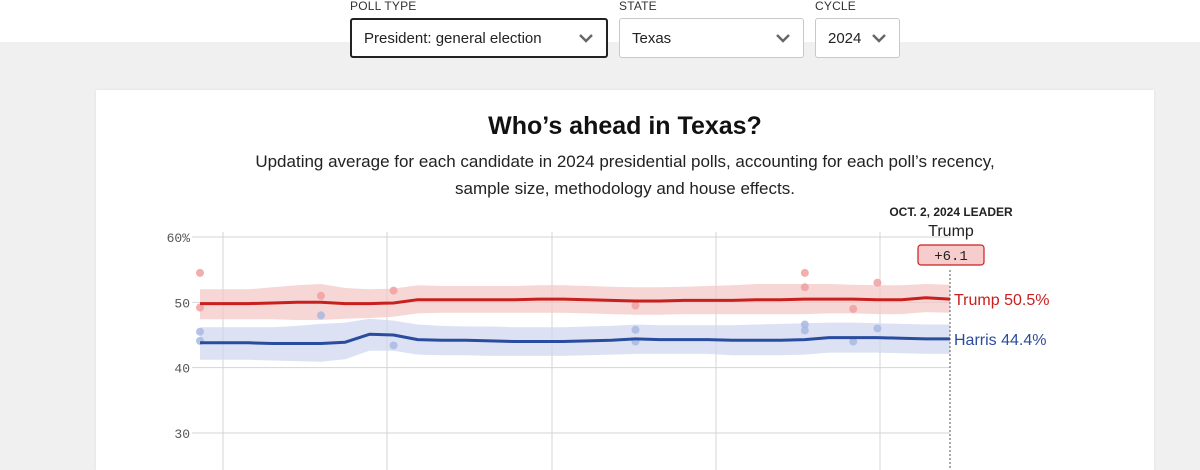 The image size is (1200, 470). What do you see at coordinates (182, 369) in the screenshot?
I see `y-tick-label: 40` at bounding box center [182, 369].